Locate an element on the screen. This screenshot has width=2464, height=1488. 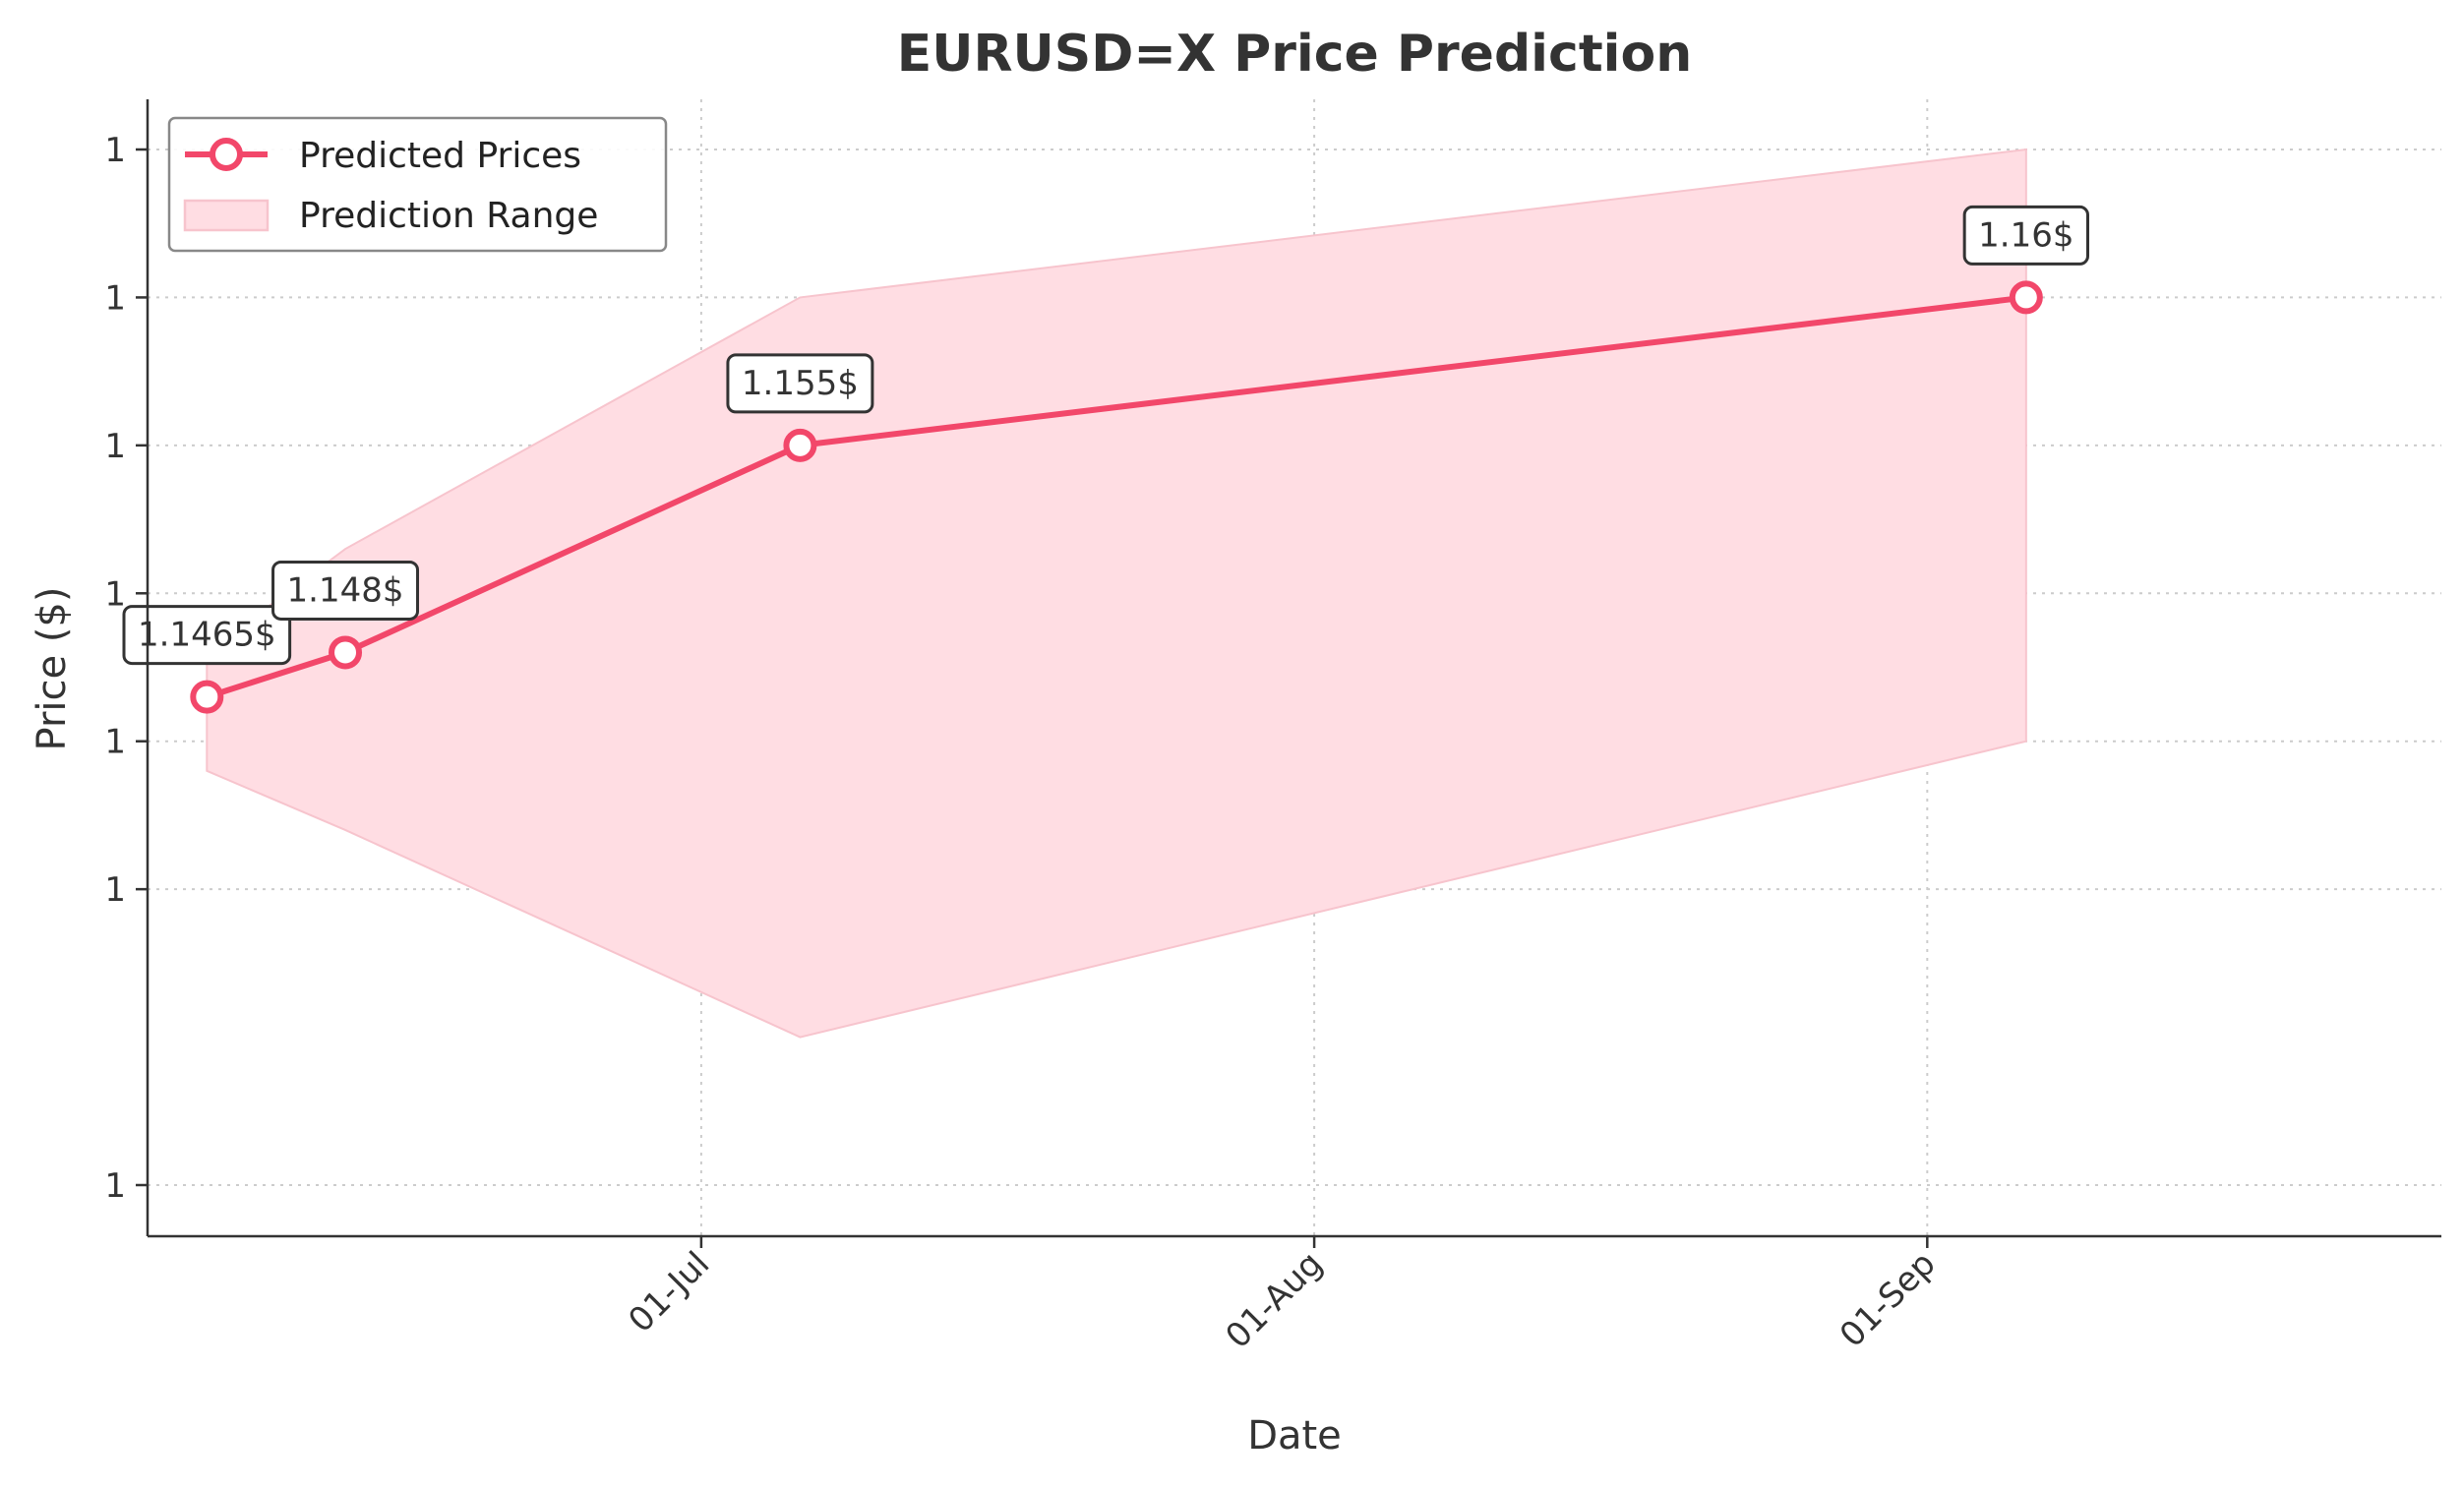
legend-label-prediction-range: Prediction Range is located at coordinates (449, 216).